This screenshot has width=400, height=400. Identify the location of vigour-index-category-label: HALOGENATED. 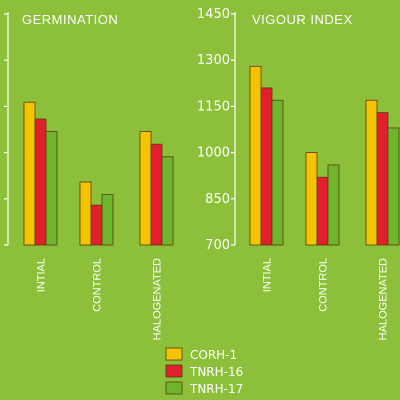
(384, 299).